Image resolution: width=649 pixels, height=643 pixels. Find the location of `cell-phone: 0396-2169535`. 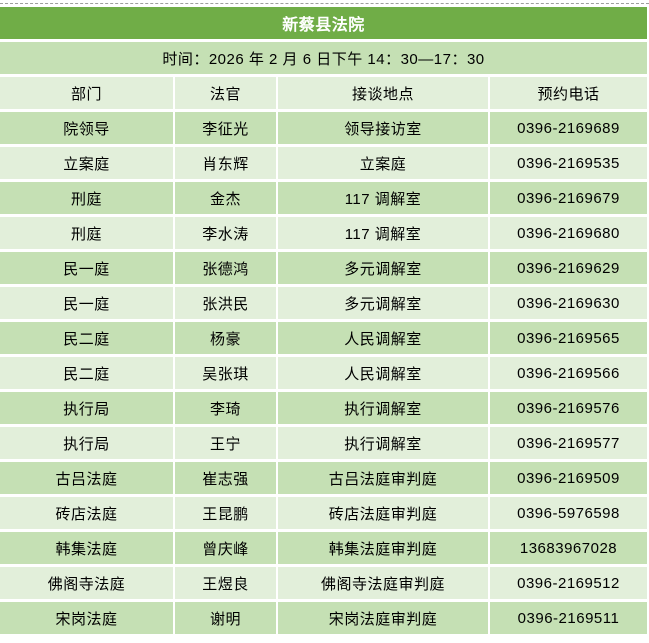

cell-phone: 0396-2169535 is located at coordinates (568, 163).